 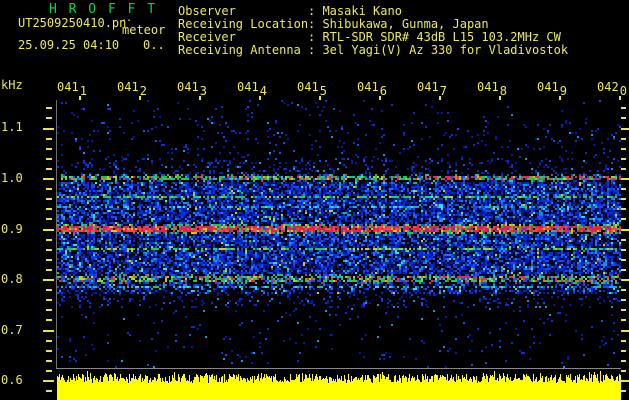 What do you see at coordinates (339, 384) in the screenshot?
I see `signal-level-canvas` at bounding box center [339, 384].